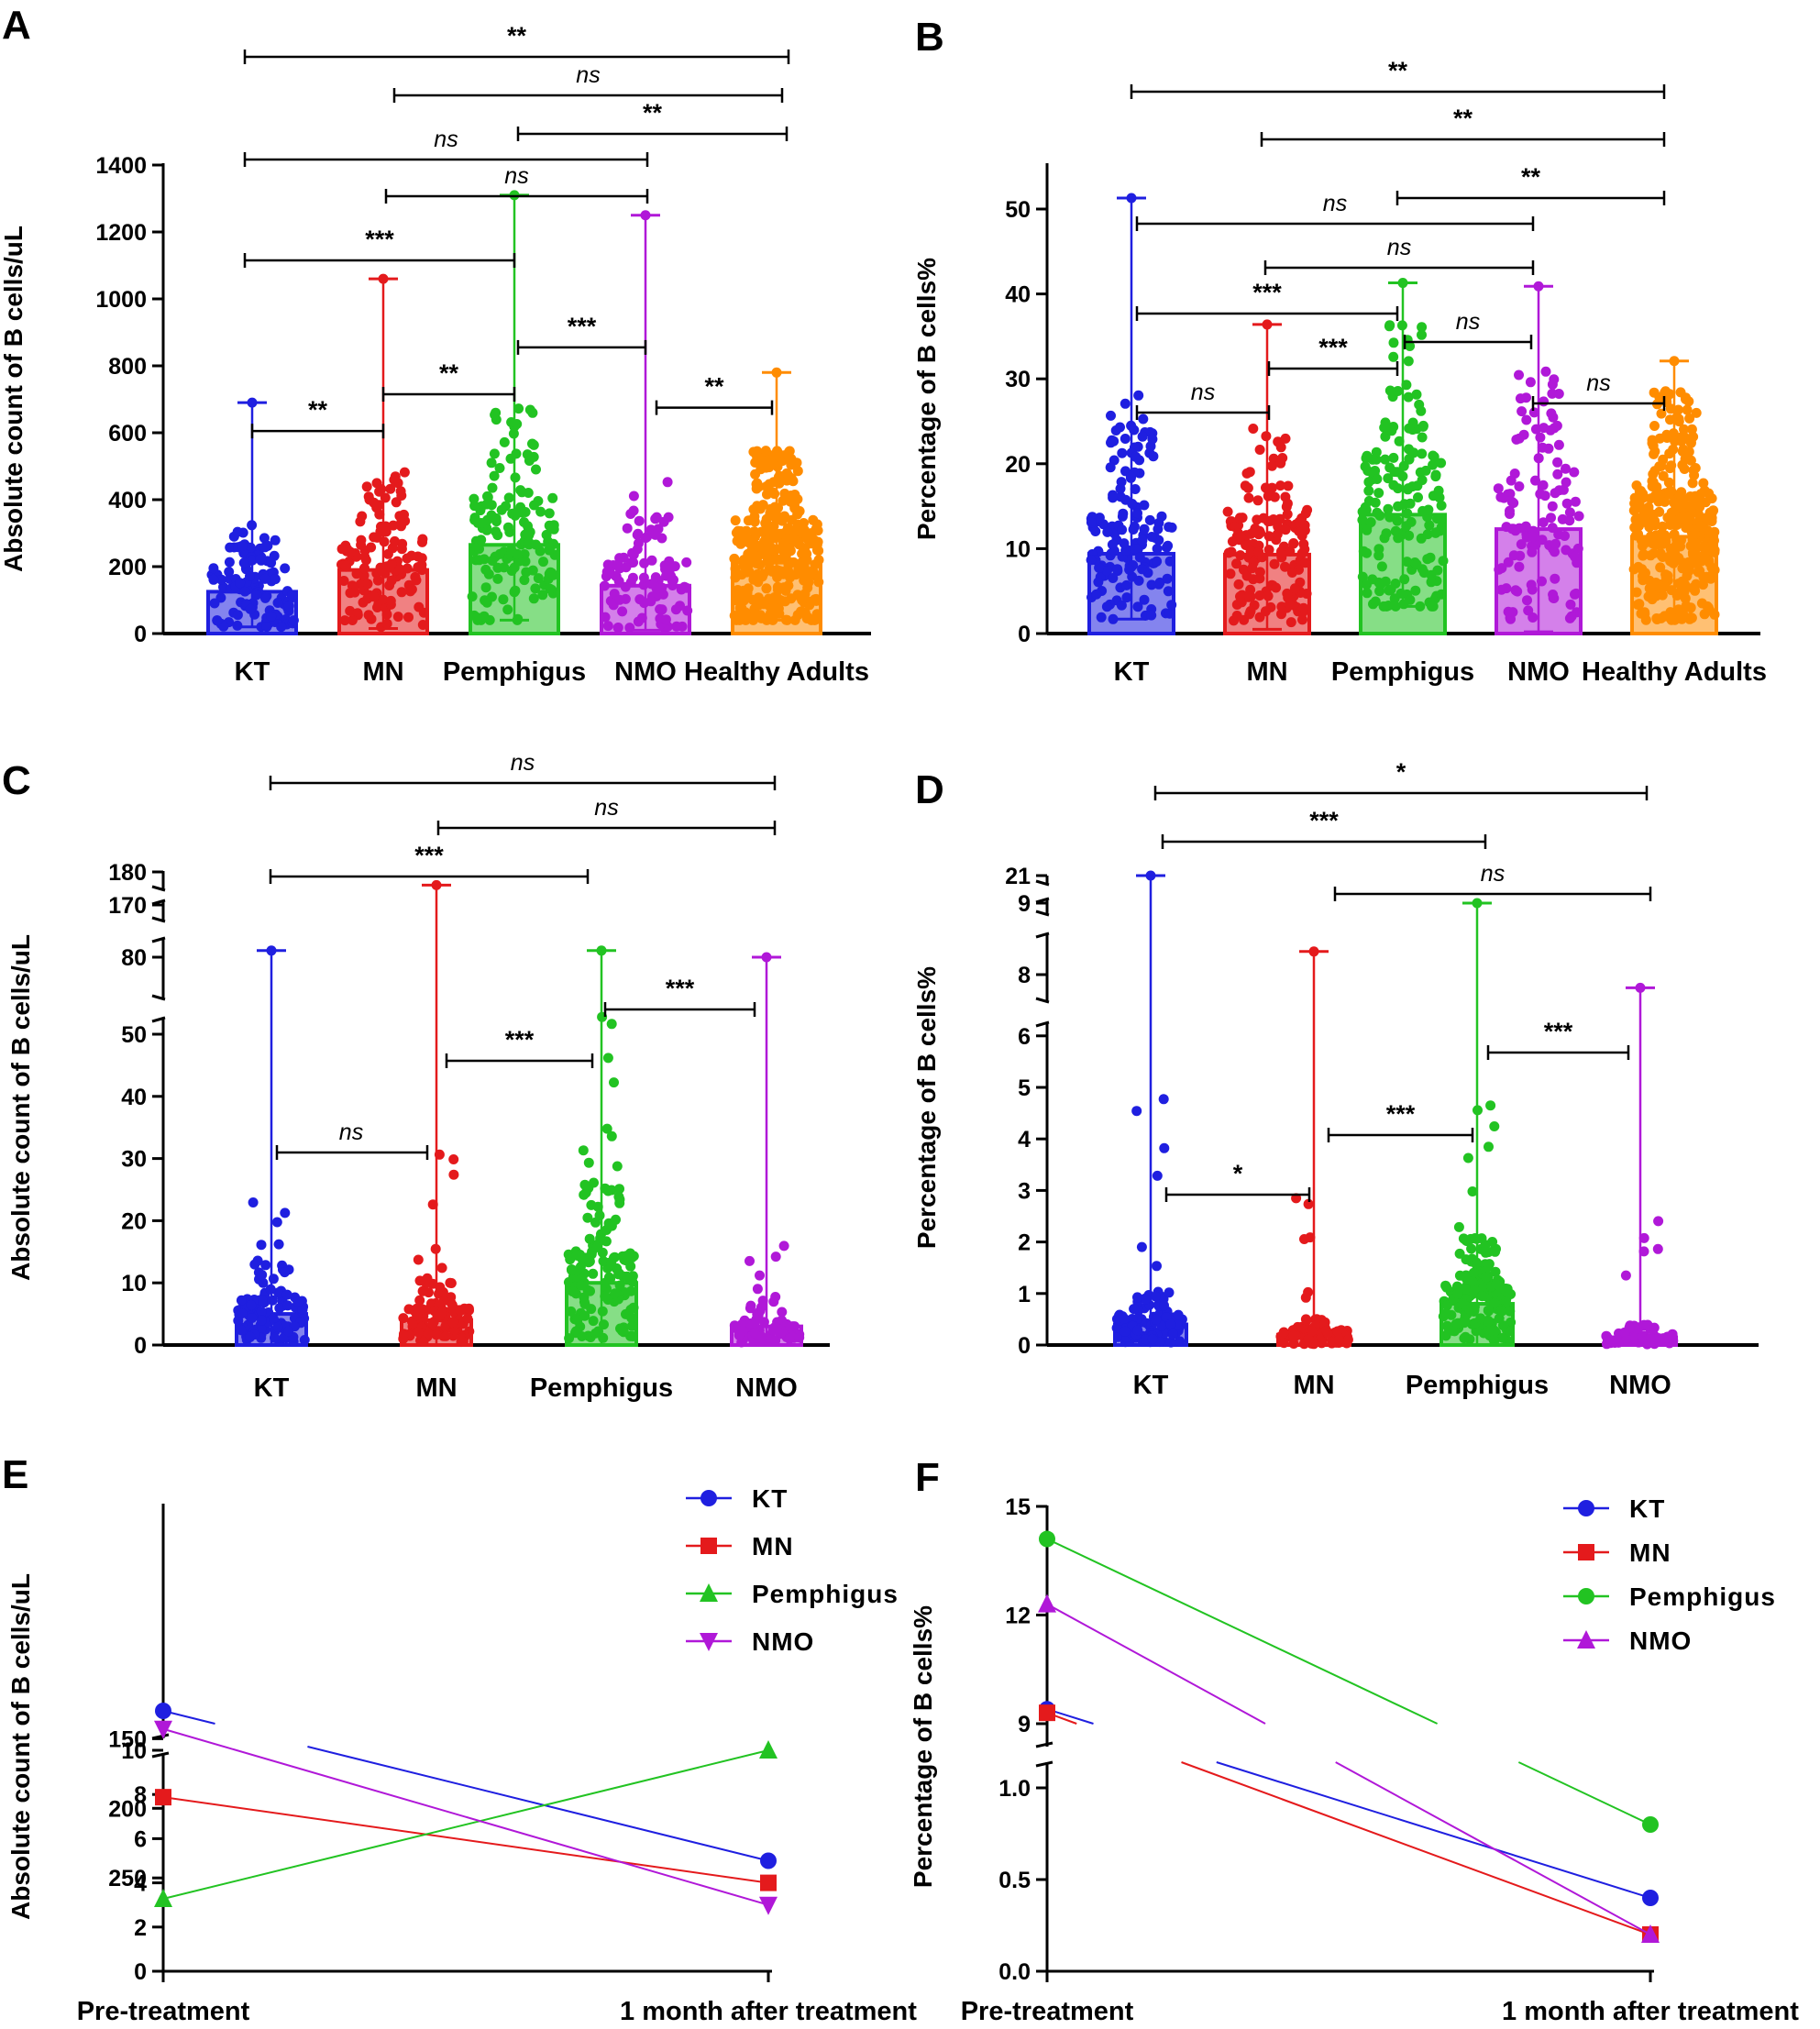 This screenshot has height=2029, width=1820. I want to click on y-tick-label: 1200, so click(121, 233).